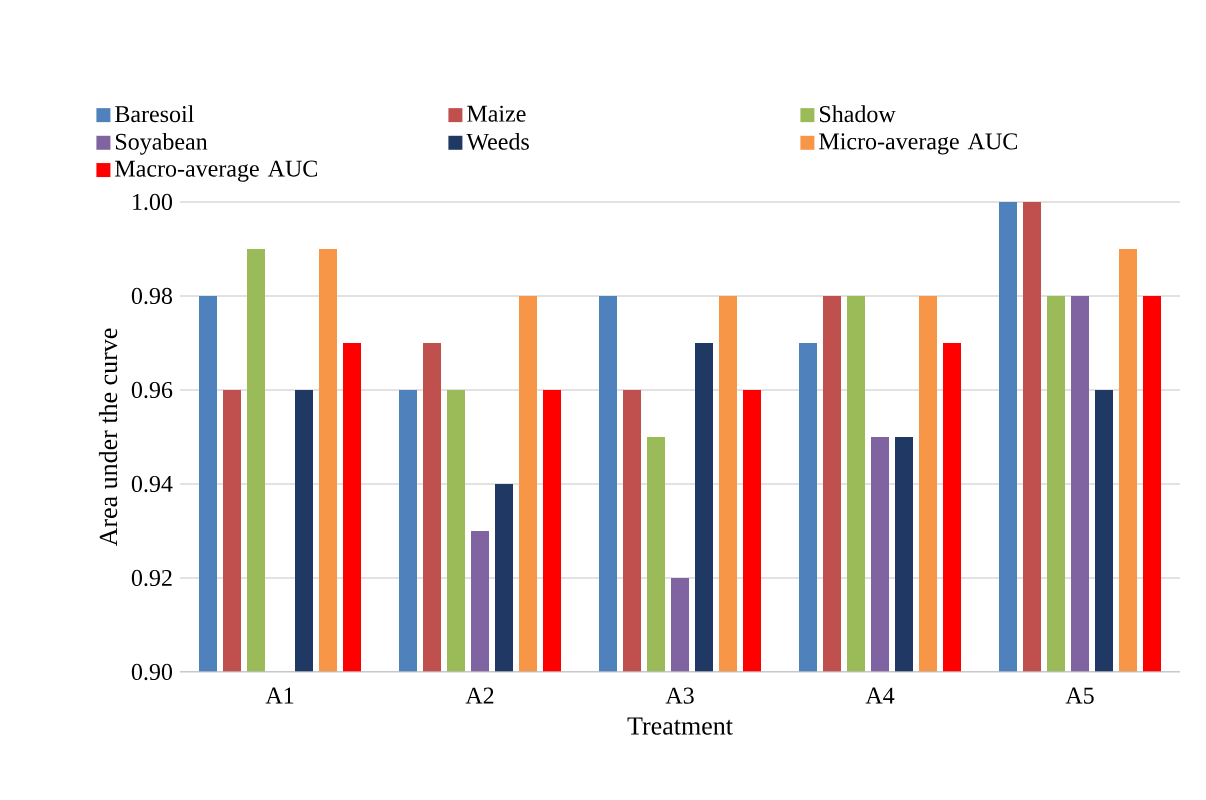 The width and height of the screenshot is (1206, 800). What do you see at coordinates (152, 672) in the screenshot?
I see `y-tick-label: 0.90` at bounding box center [152, 672].